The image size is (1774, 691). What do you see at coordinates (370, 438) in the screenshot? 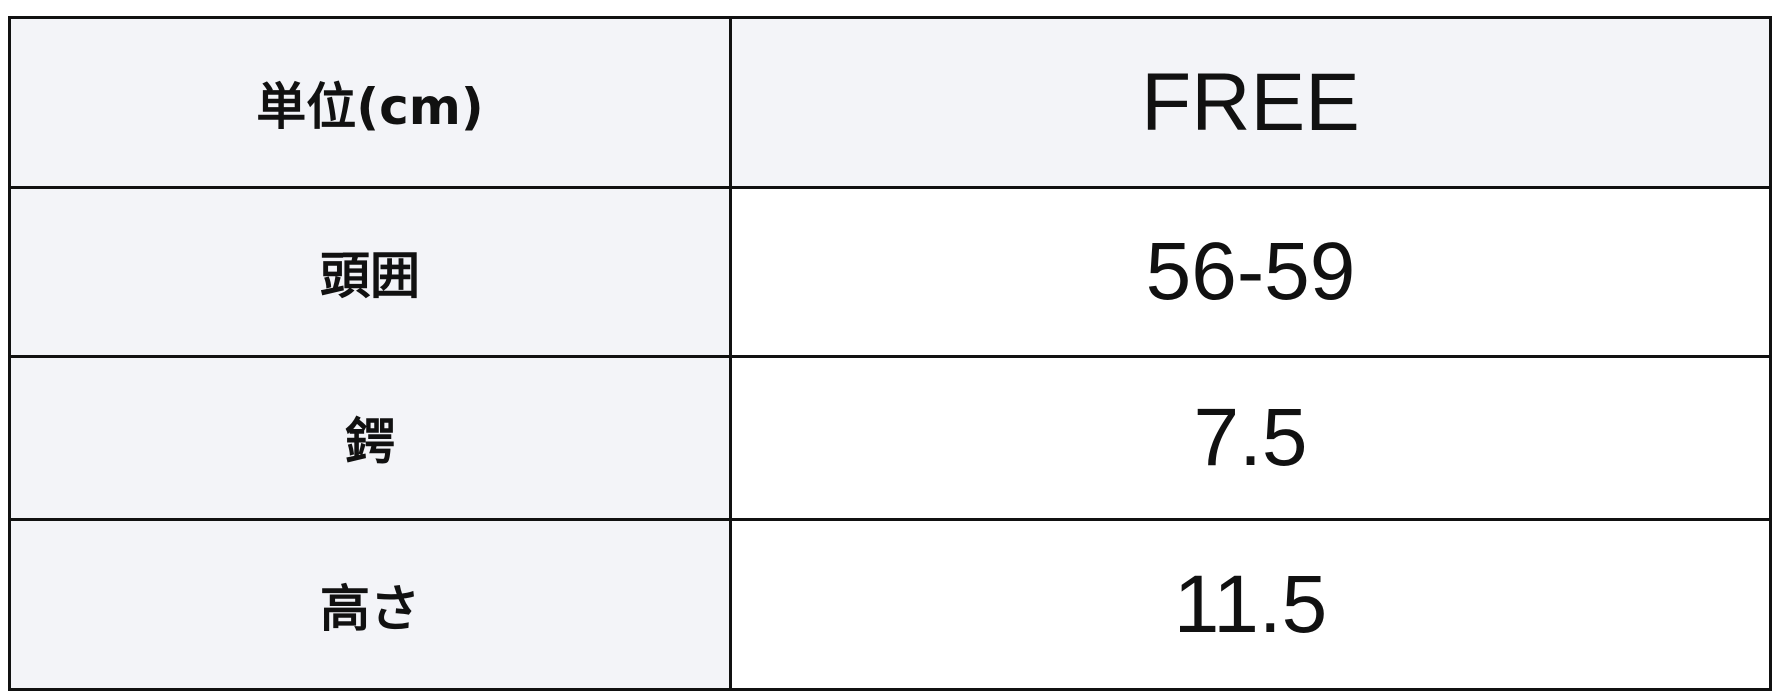
I see `row-label-brim: 鍔` at bounding box center [370, 438].